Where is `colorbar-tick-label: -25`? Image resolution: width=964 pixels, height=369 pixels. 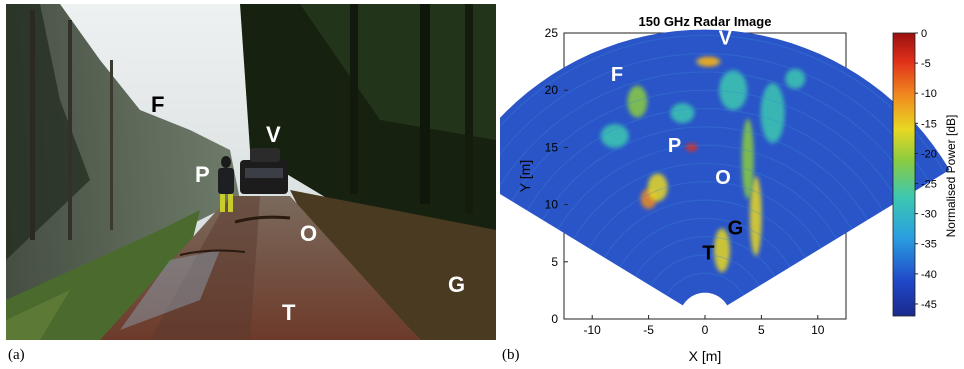 colorbar-tick-label: -25 is located at coordinates (929, 185).